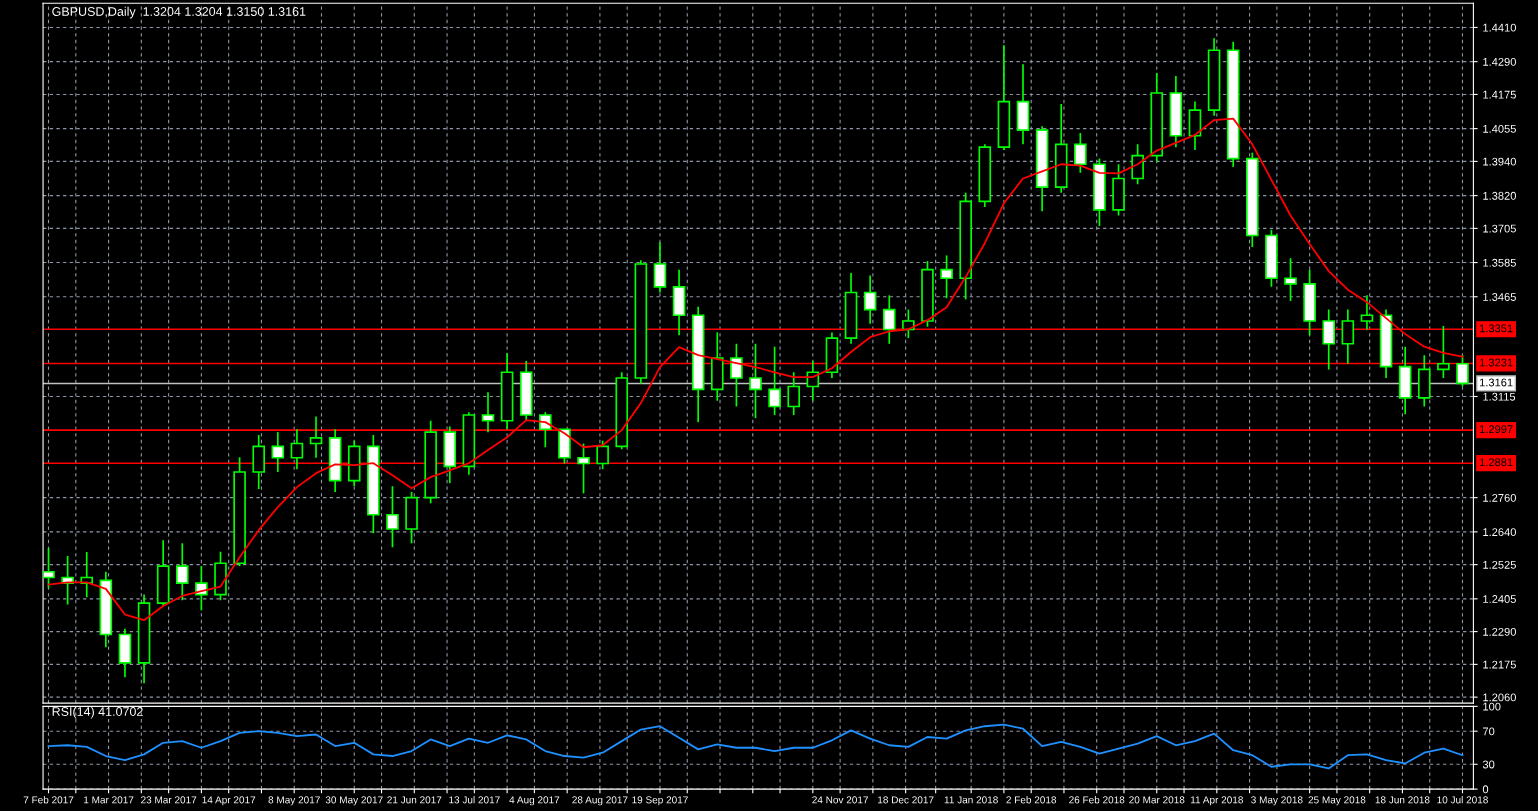  I want to click on y-tick-label: 1.2525, so click(1499, 564).